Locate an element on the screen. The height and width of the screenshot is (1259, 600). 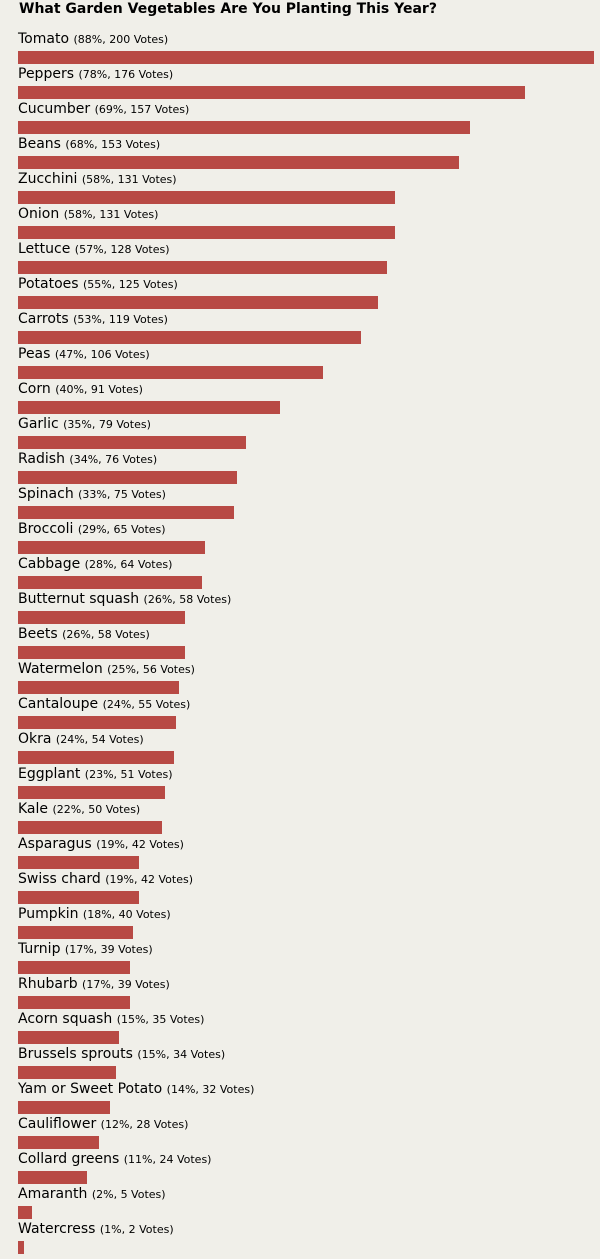
poll-option-label: Cabbage (28%, 64 Votes) is located at coordinates (95, 564).